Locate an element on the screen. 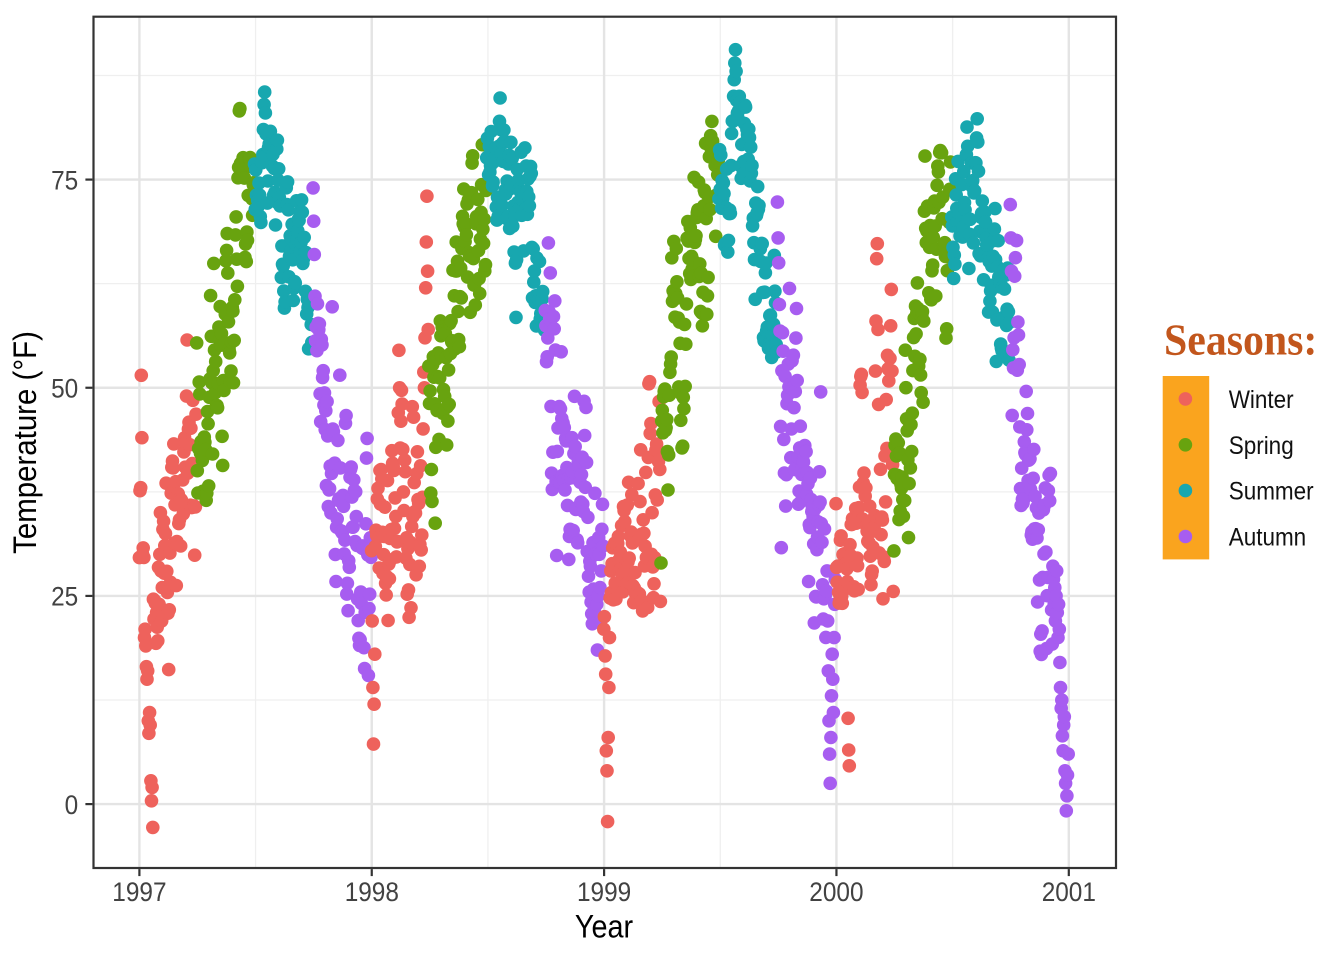  svg-text: Year is located at coordinates (604, 927).